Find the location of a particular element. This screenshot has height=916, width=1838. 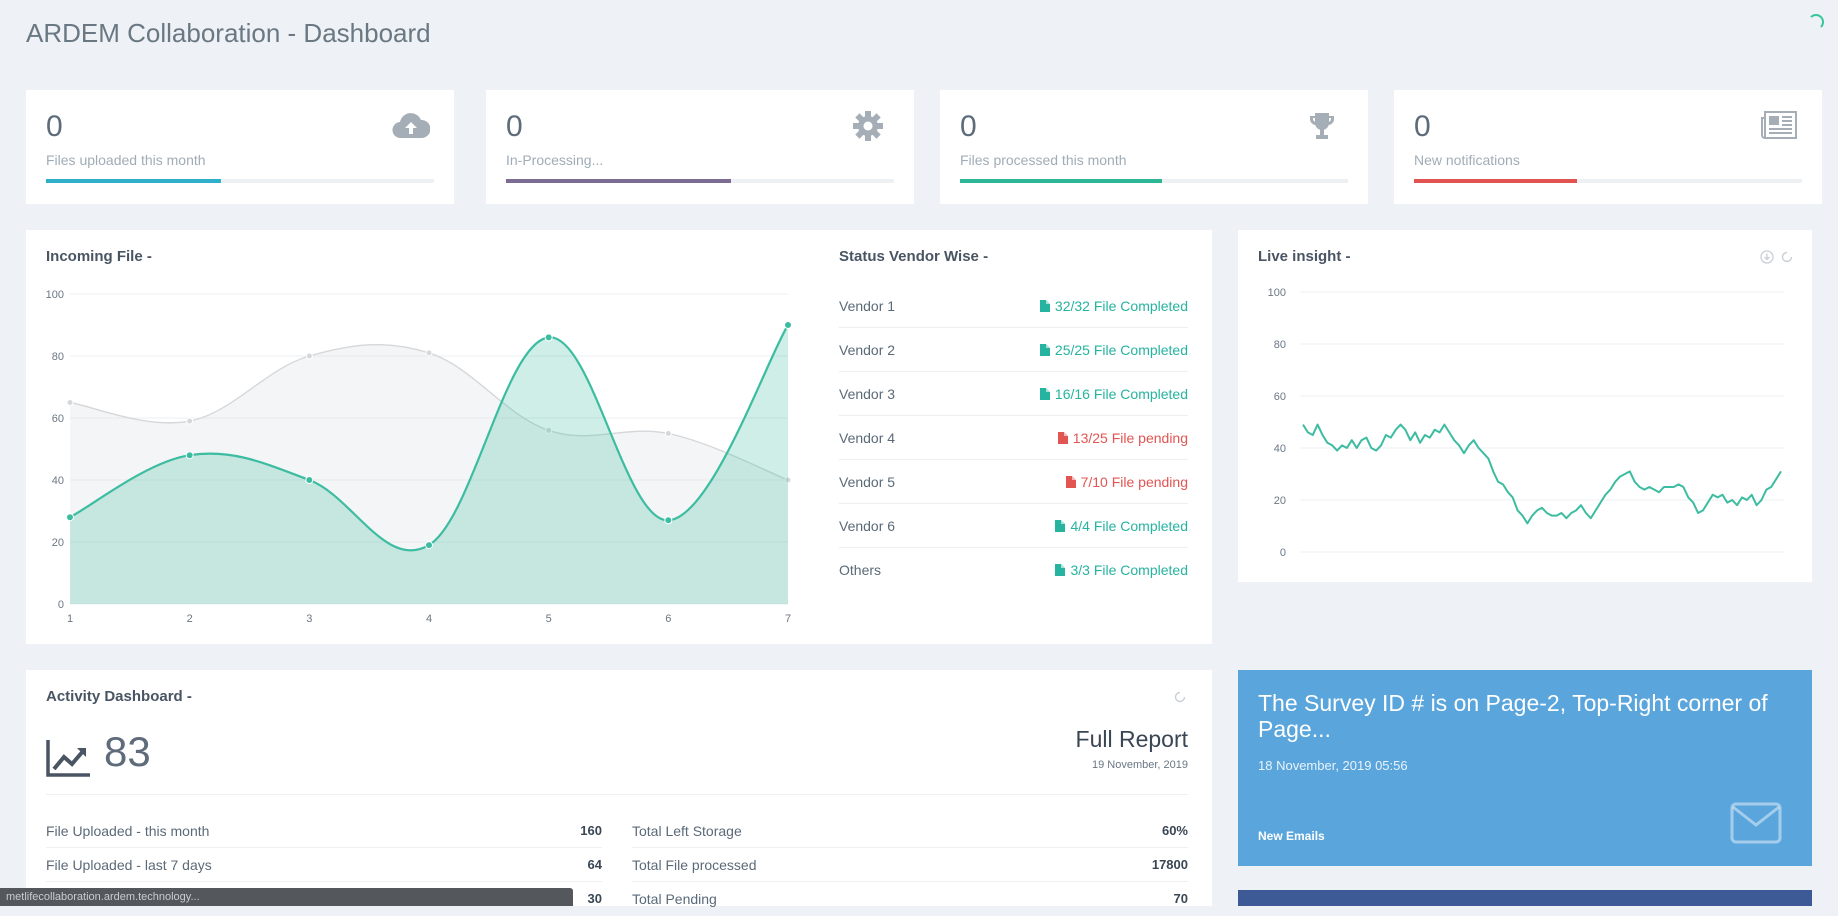

vendor-status-text: 3/3 File Completed is located at coordinates (1129, 569).